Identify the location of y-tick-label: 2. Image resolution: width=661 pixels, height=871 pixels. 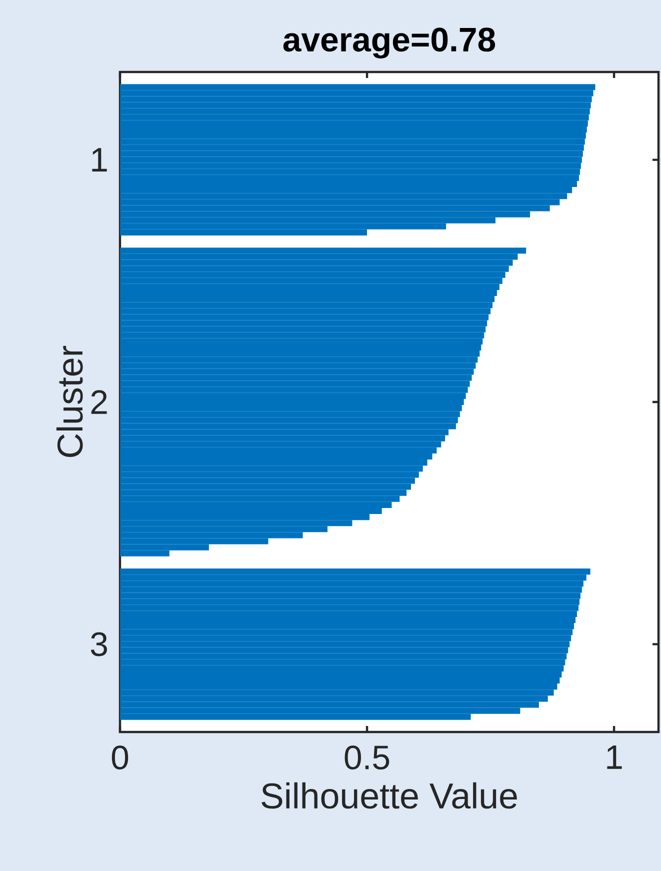
(99, 402).